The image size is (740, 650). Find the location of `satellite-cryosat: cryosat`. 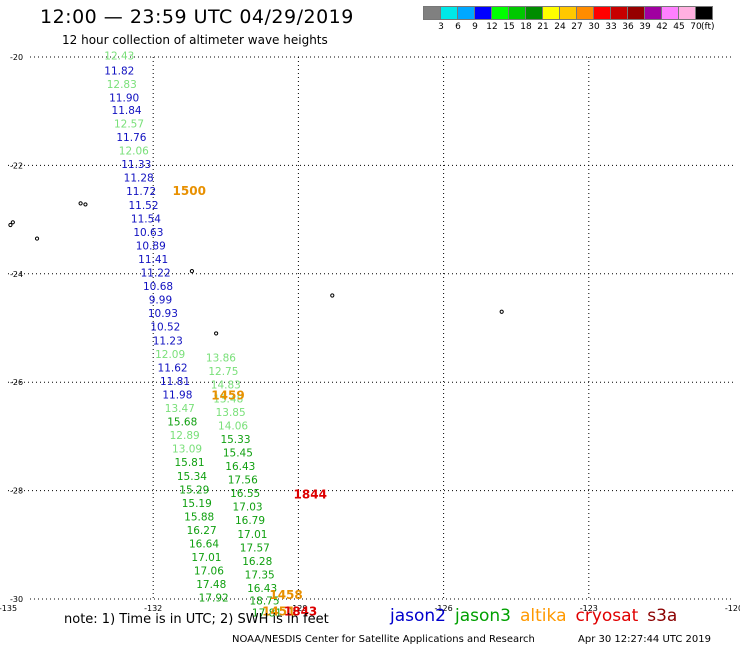

satellite-cryosat: cryosat is located at coordinates (607, 616).